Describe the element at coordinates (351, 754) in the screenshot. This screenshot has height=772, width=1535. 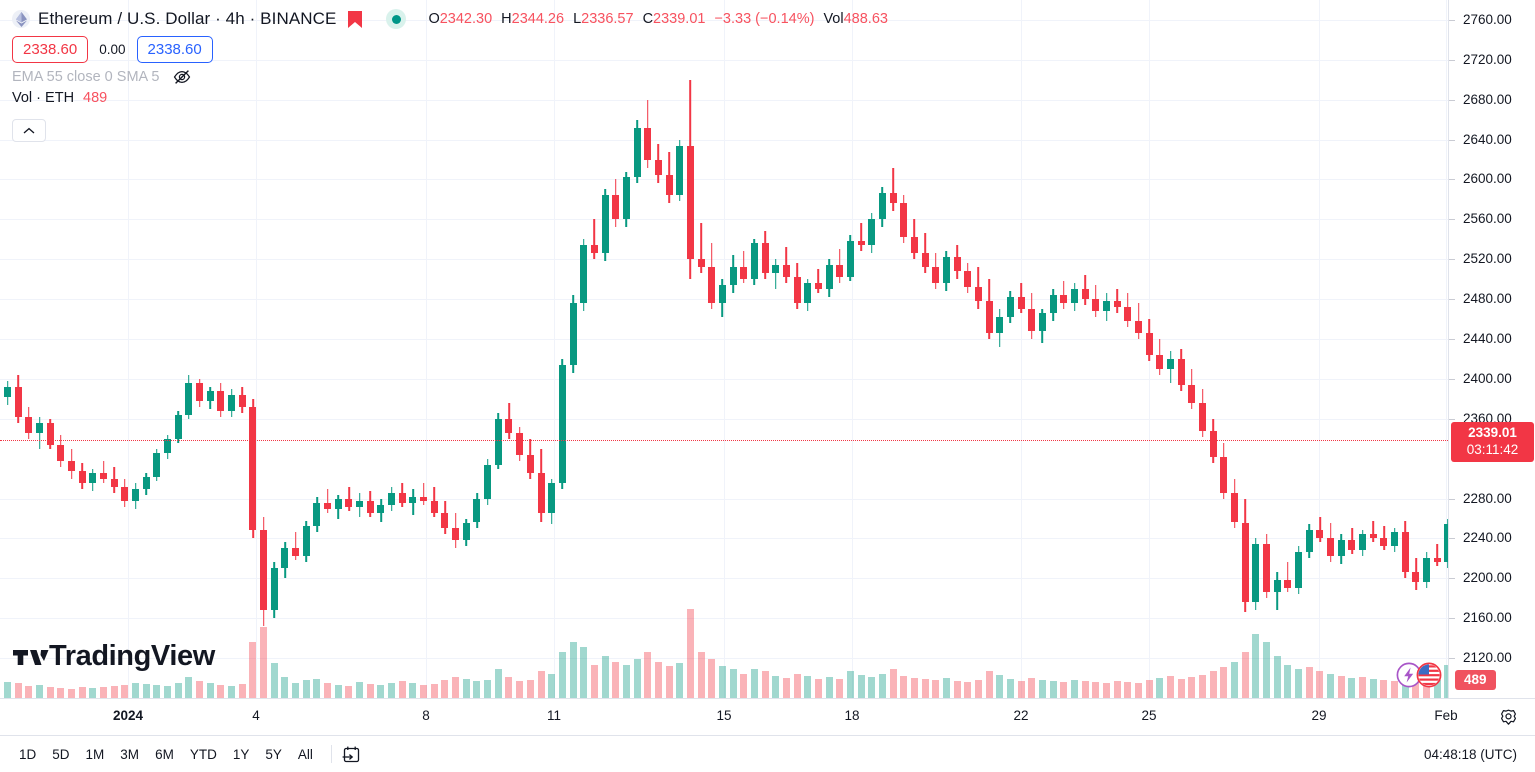
I see `go-to-date-icon` at that location.